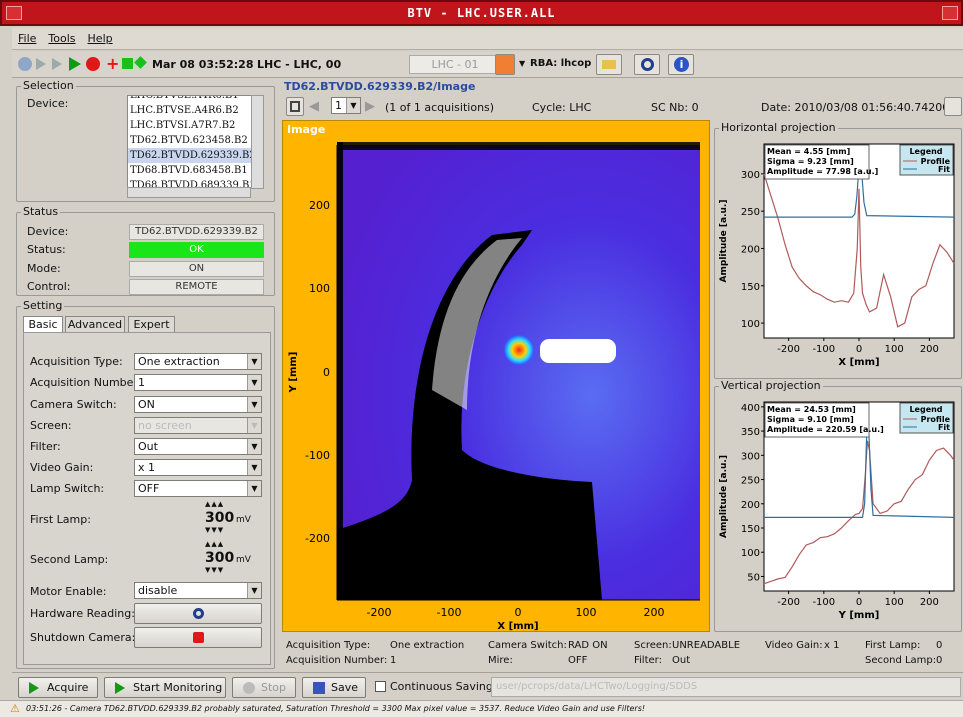  What do you see at coordinates (57, 64) in the screenshot?
I see `step-icon` at bounding box center [57, 64].